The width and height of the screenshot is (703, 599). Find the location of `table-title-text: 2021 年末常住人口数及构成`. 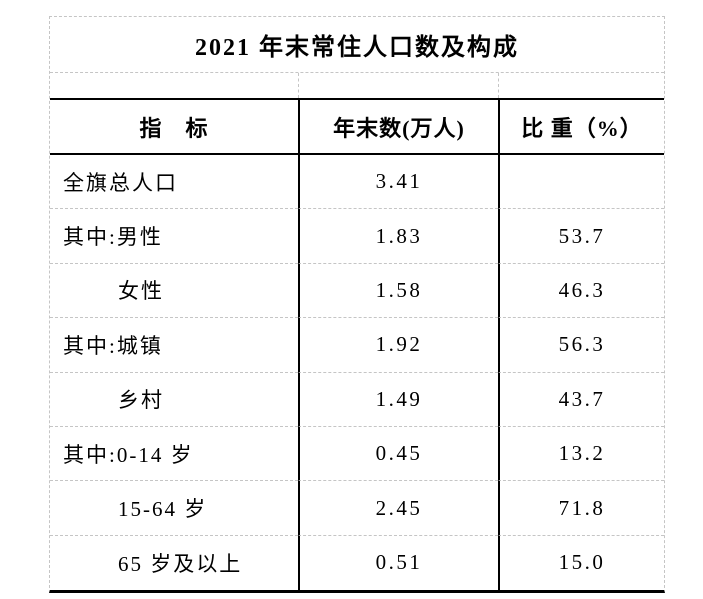

table-title-text: 2021 年末常住人口数及构成 is located at coordinates (357, 48).